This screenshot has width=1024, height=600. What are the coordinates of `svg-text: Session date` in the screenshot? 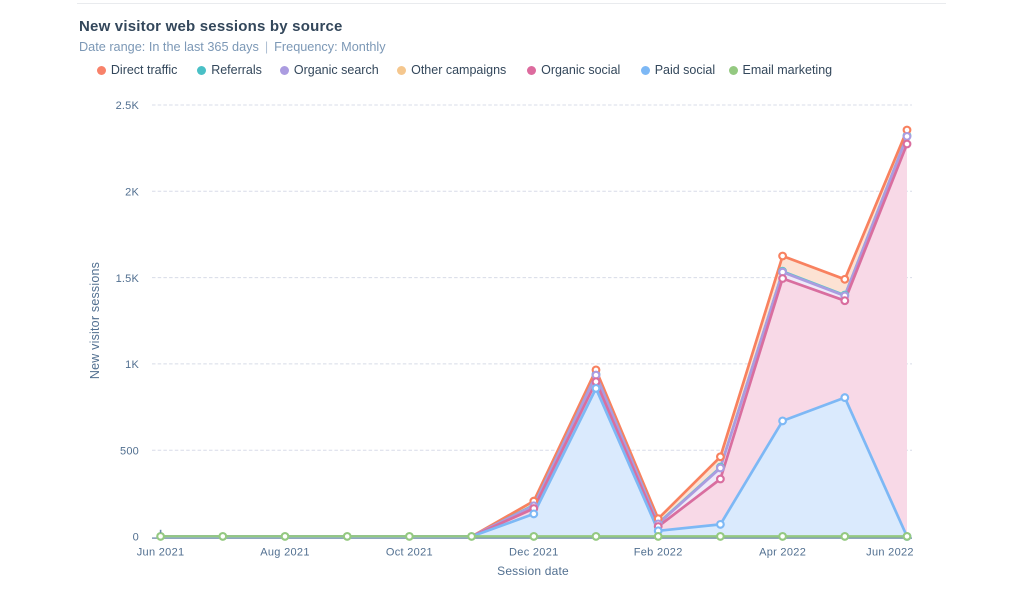 It's located at (533, 571).